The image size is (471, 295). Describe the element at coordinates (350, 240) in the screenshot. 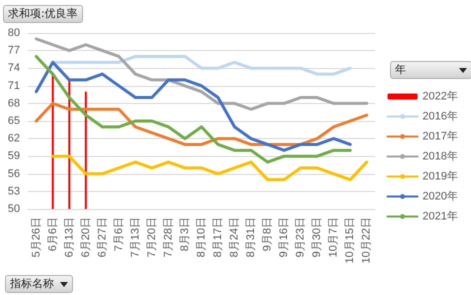

I see `x-tick-label: 10月15日` at that location.